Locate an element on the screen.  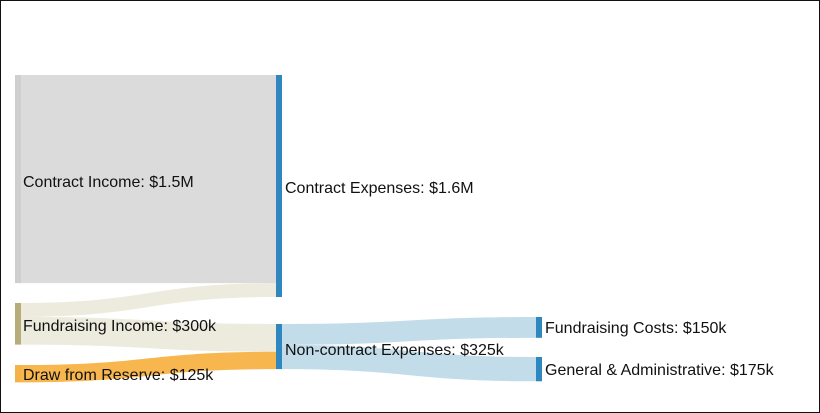
node-contract-expenses is located at coordinates (279, 186).